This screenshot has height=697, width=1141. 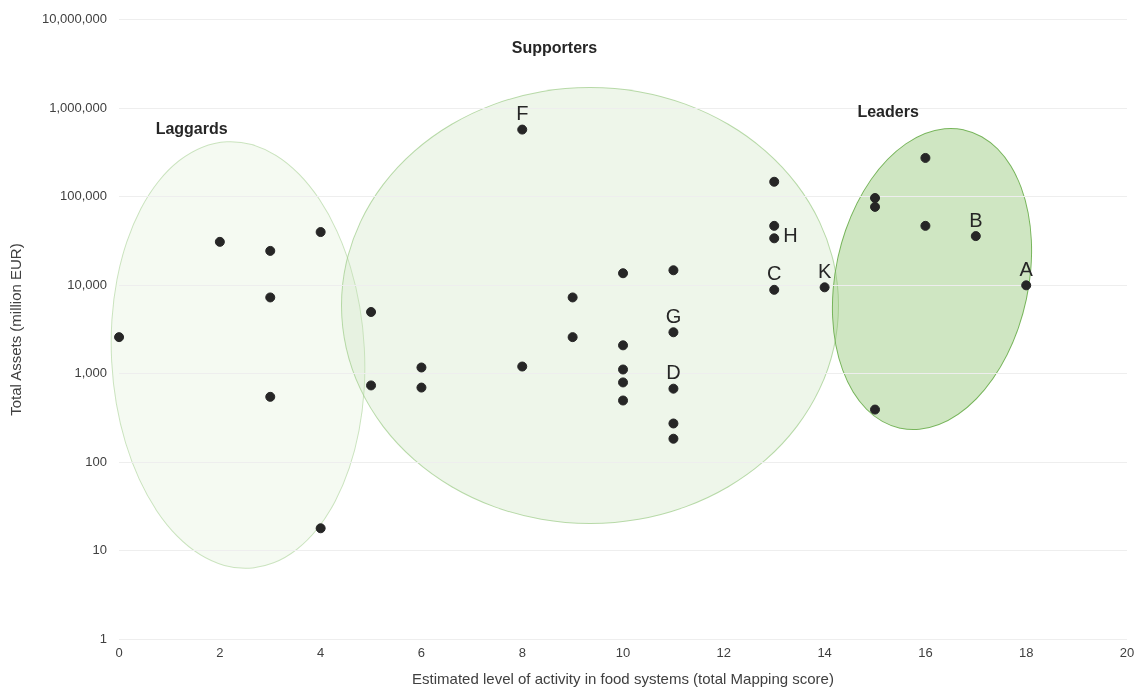 I want to click on x-tick-label: 4, so click(x=321, y=652).